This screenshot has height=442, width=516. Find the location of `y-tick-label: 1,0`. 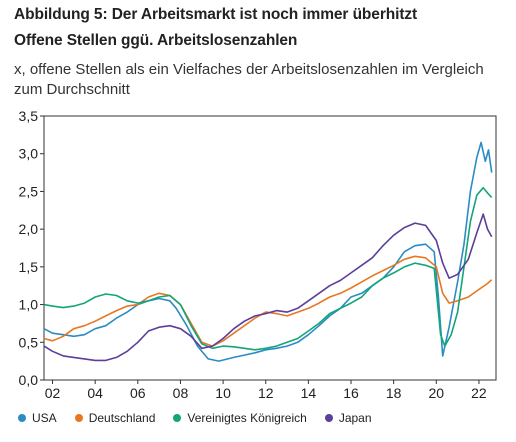

y-tick-label: 1,0 is located at coordinates (29, 305).